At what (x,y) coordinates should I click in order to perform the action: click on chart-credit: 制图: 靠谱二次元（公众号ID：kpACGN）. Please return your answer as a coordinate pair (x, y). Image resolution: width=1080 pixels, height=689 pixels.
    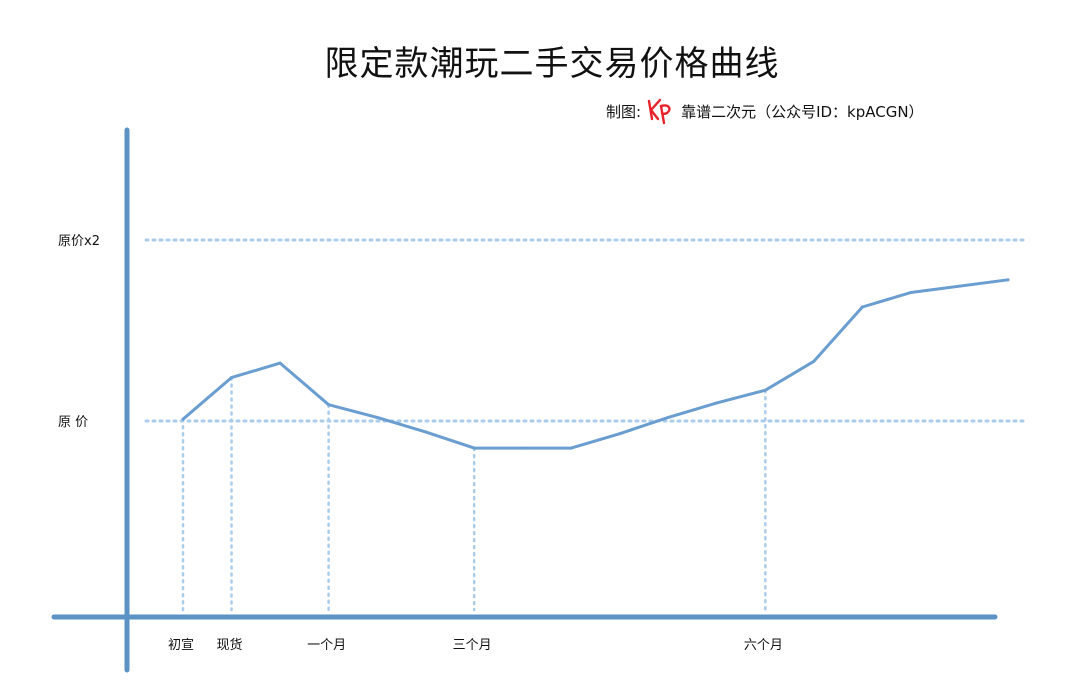
    Looking at the image, I should click on (765, 111).